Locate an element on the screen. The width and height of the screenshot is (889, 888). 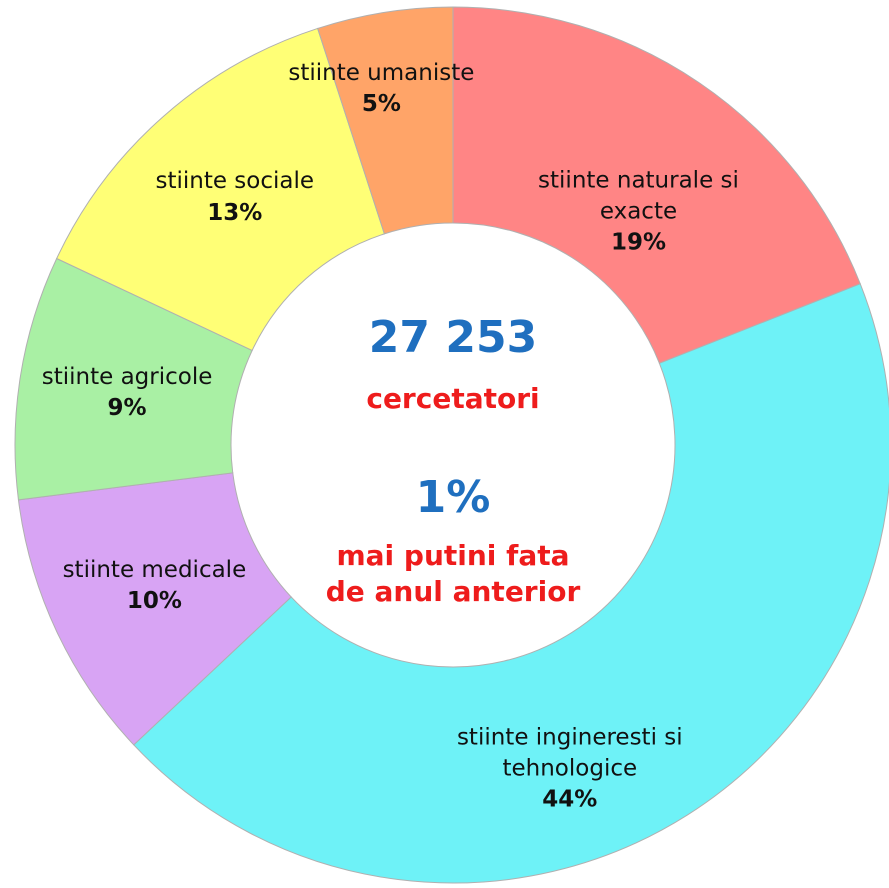
center-total: 27 253 is located at coordinates (453, 337).